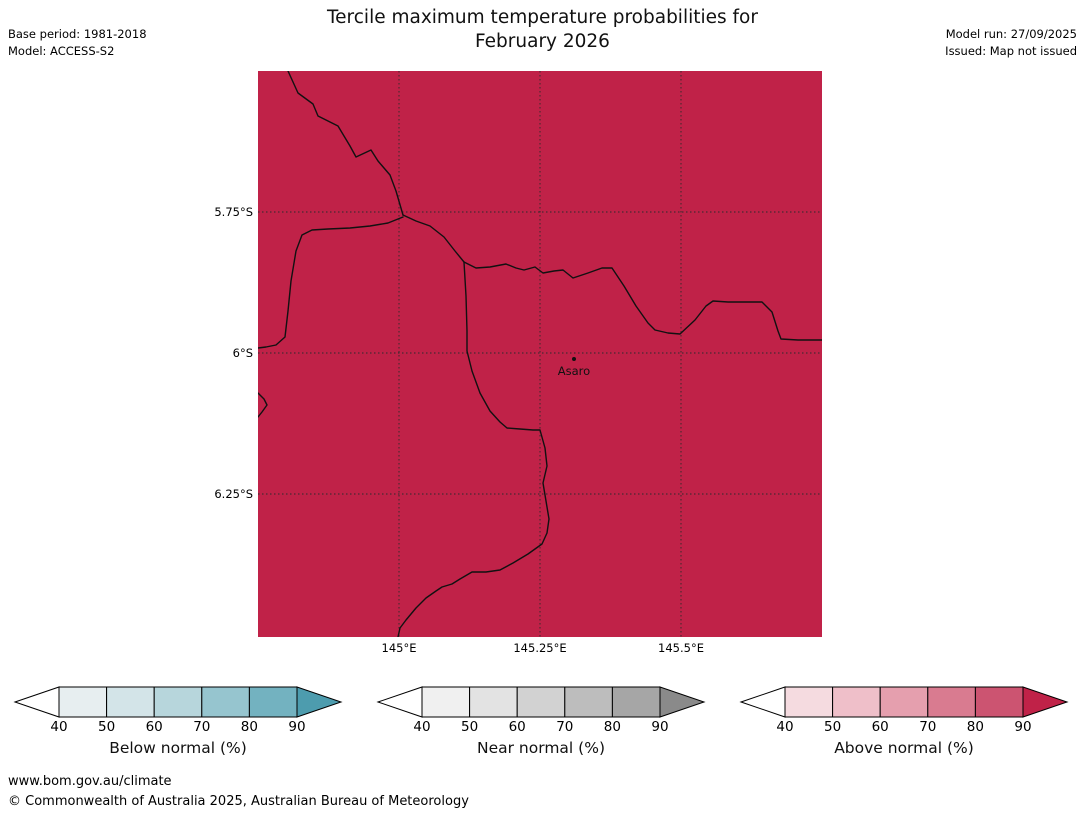  I want to click on colorbar-near-svg, so click(541, 702).